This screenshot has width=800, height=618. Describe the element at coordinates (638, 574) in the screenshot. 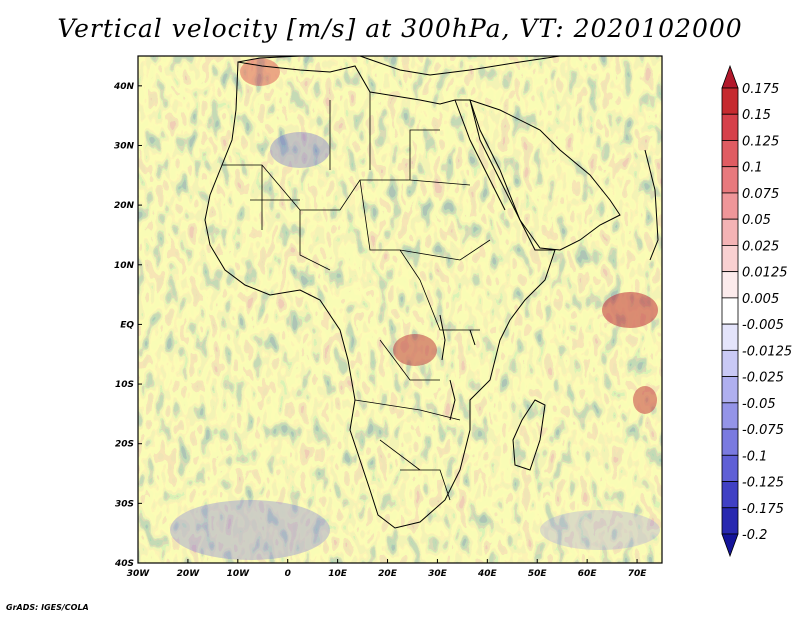

I see `lon-label: 70E` at that location.